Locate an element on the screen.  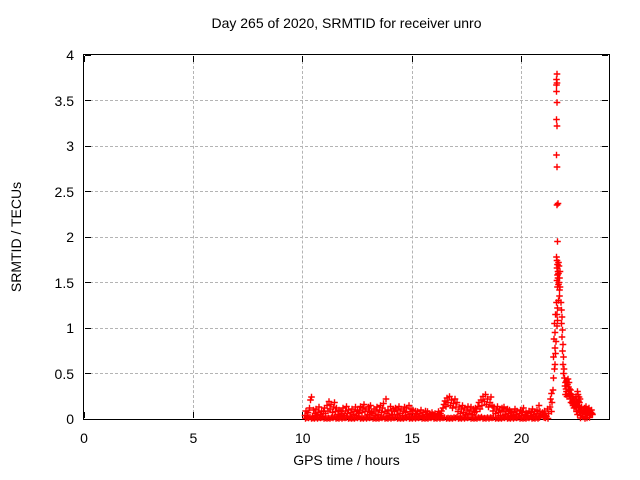
x-axis-label: GPS time / hours is located at coordinates (346, 460).